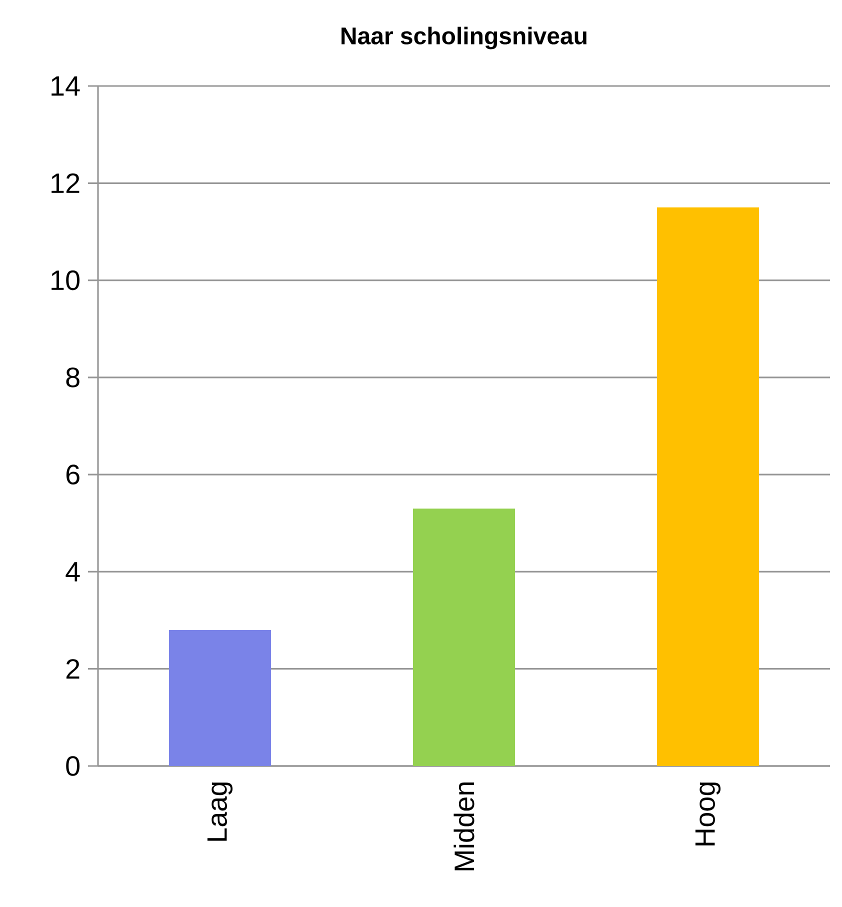 The image size is (842, 907). I want to click on x-tick-label: Hoog, so click(708, 814).